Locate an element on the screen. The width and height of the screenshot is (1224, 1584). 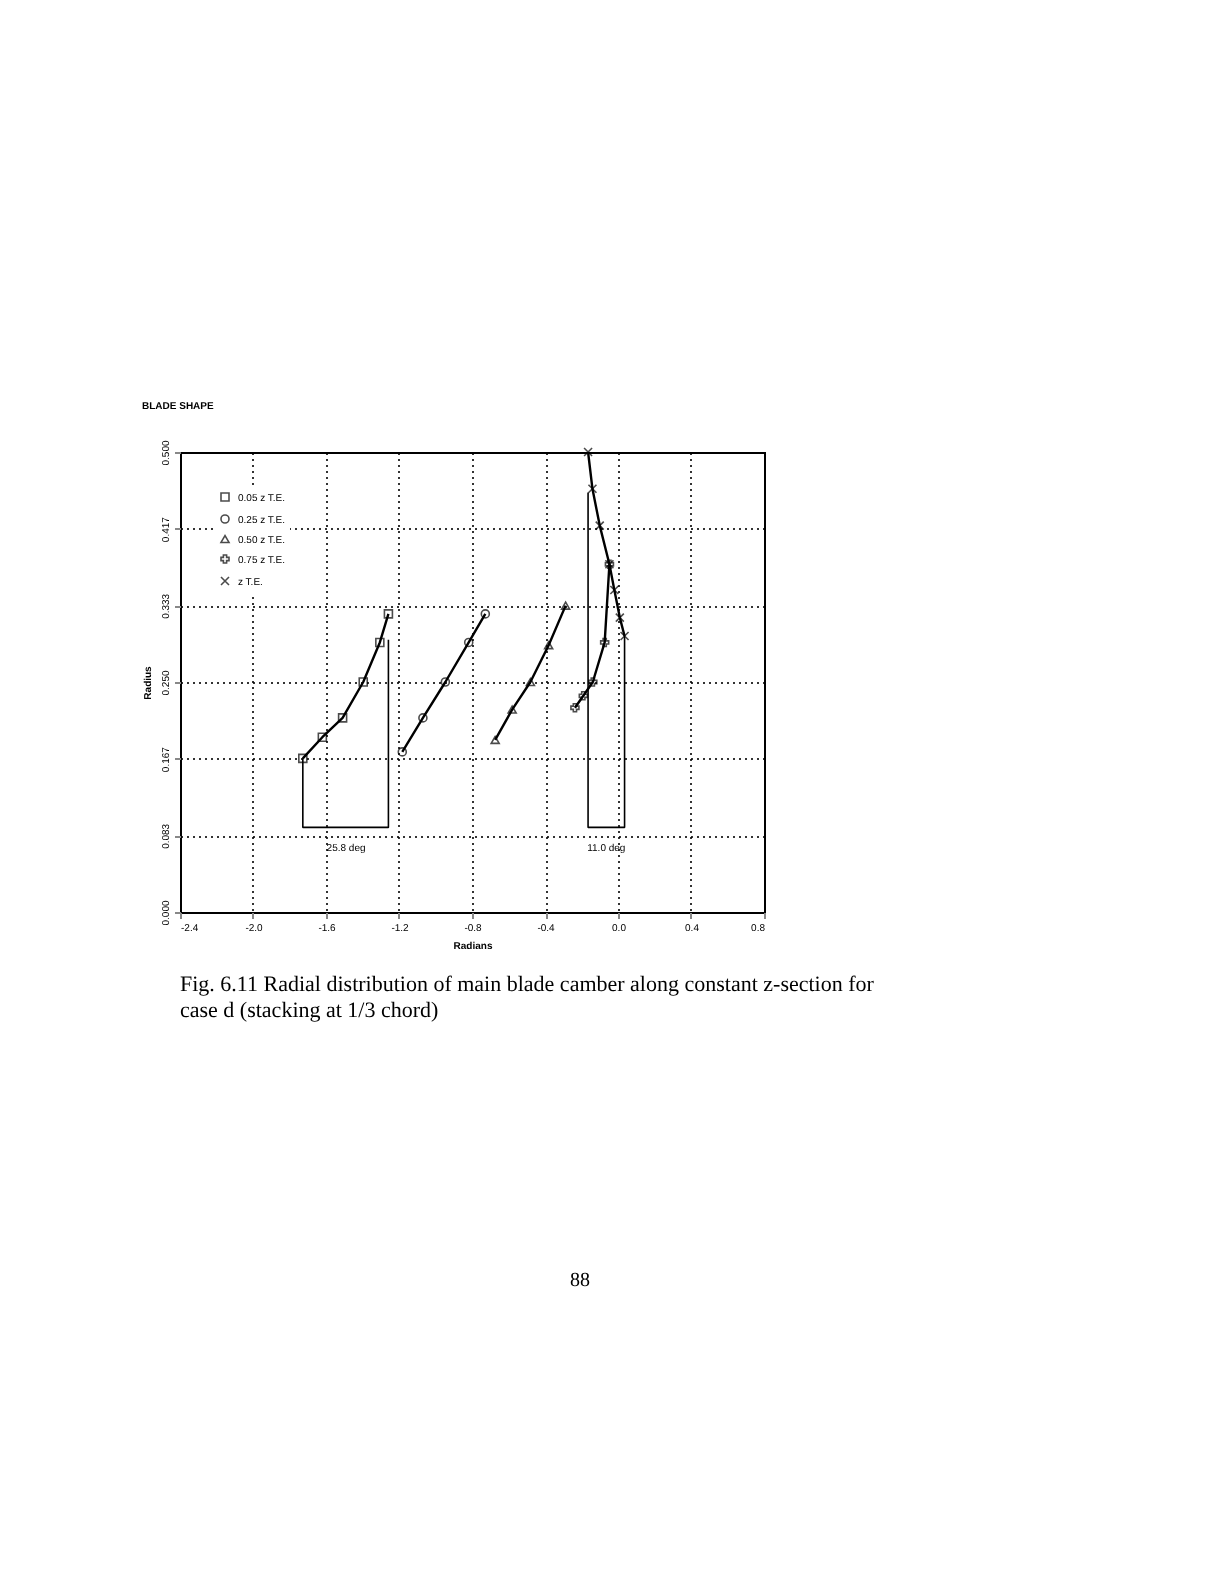
text: 88 is located at coordinates (580, 1281).